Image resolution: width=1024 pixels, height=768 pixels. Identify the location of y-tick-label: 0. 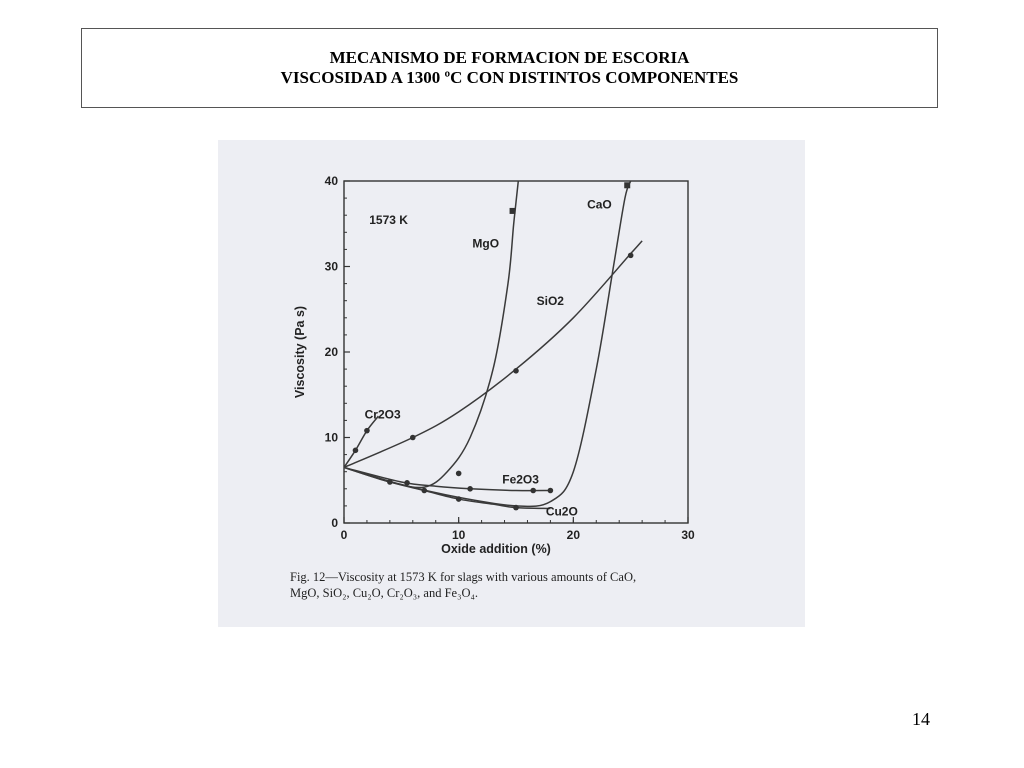
(334, 523).